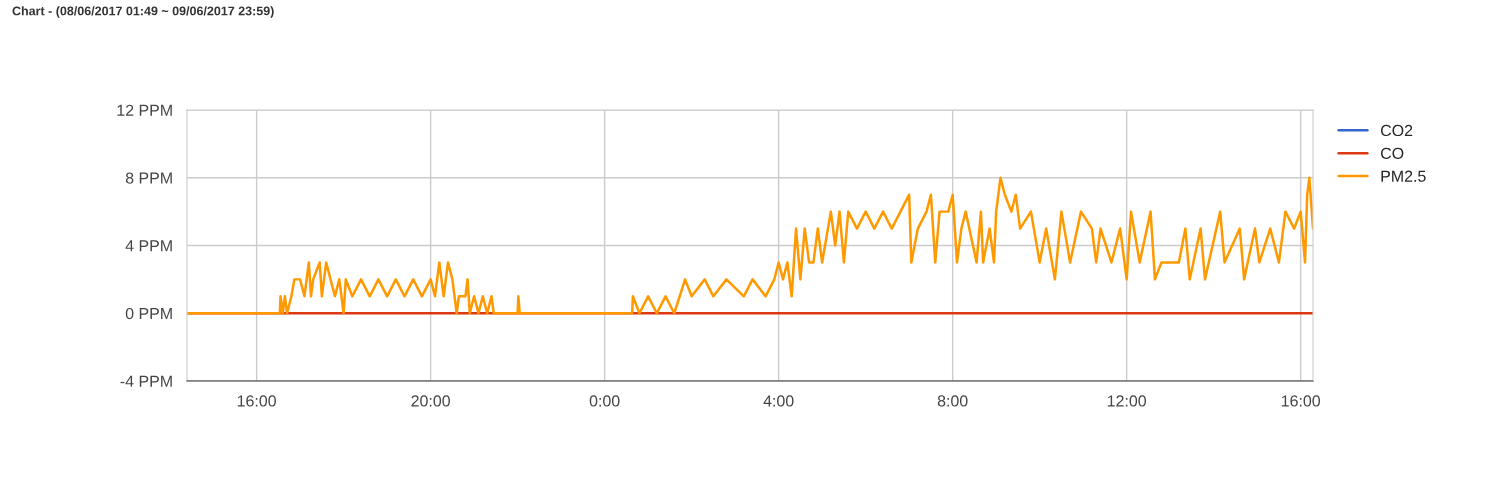 The height and width of the screenshot is (503, 1502). What do you see at coordinates (1392, 153) in the screenshot?
I see `legend-label: CO` at bounding box center [1392, 153].